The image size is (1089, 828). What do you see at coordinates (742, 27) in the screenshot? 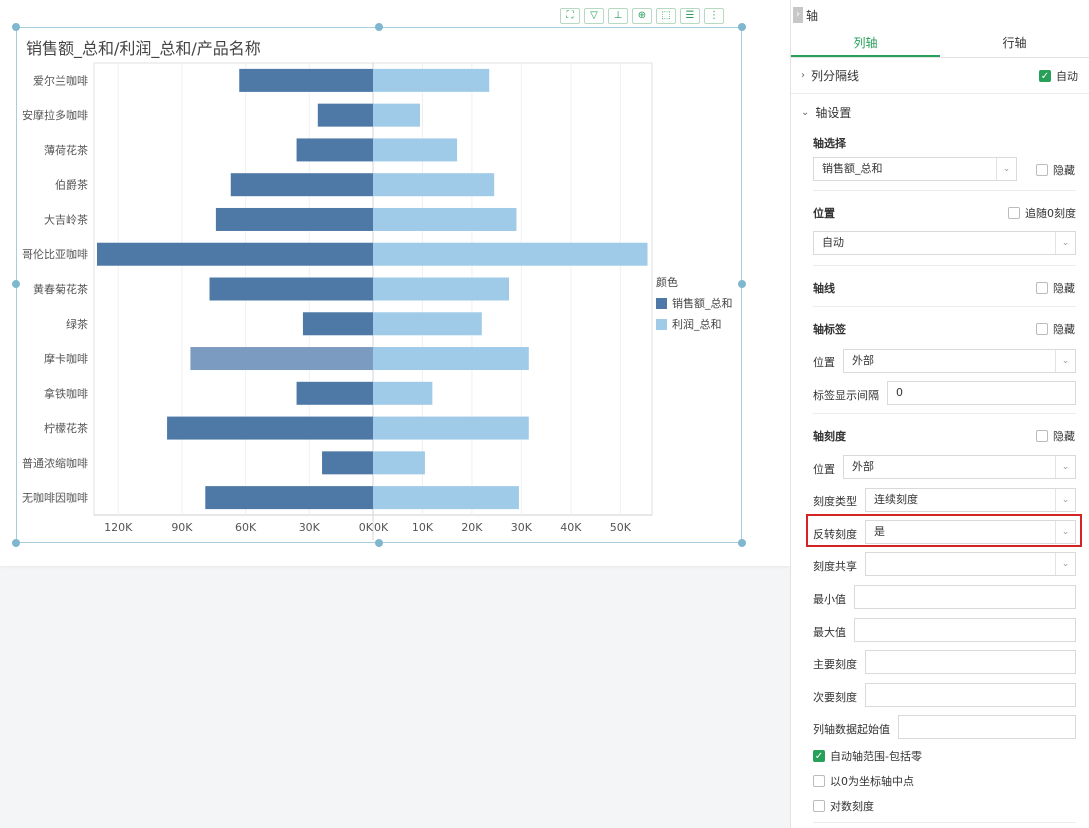
I see `resize-handle-tr` at bounding box center [742, 27].